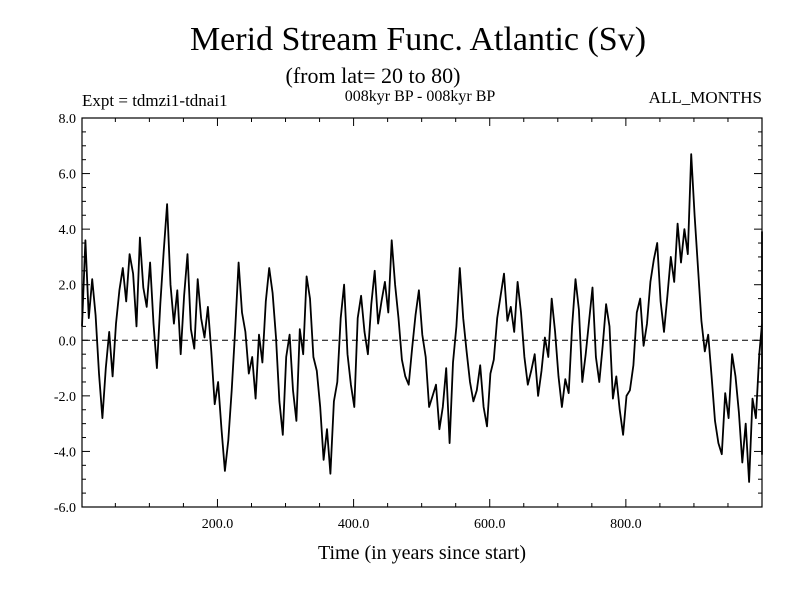 This screenshot has height=600, width=800. Describe the element at coordinates (65, 397) in the screenshot. I see `y-tick-label: -2.0` at that location.